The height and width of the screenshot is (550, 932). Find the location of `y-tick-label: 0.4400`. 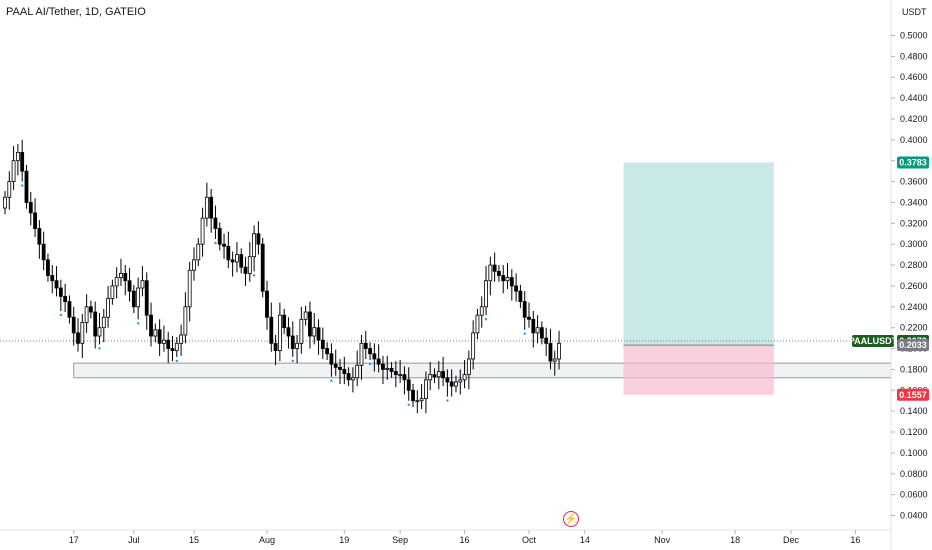

y-tick-label: 0.4400 is located at coordinates (914, 98).